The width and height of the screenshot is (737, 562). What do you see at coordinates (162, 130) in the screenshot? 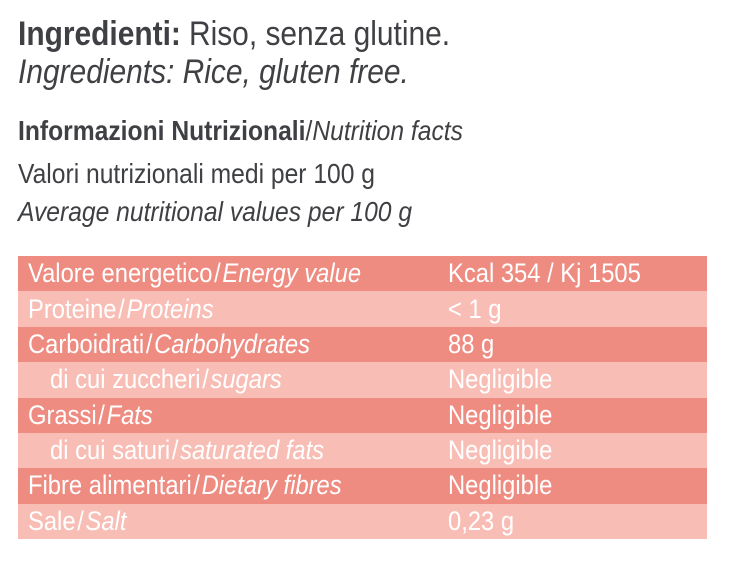
I see `nutrition-heading-it: Informazioni Nutrizionali` at bounding box center [162, 130].